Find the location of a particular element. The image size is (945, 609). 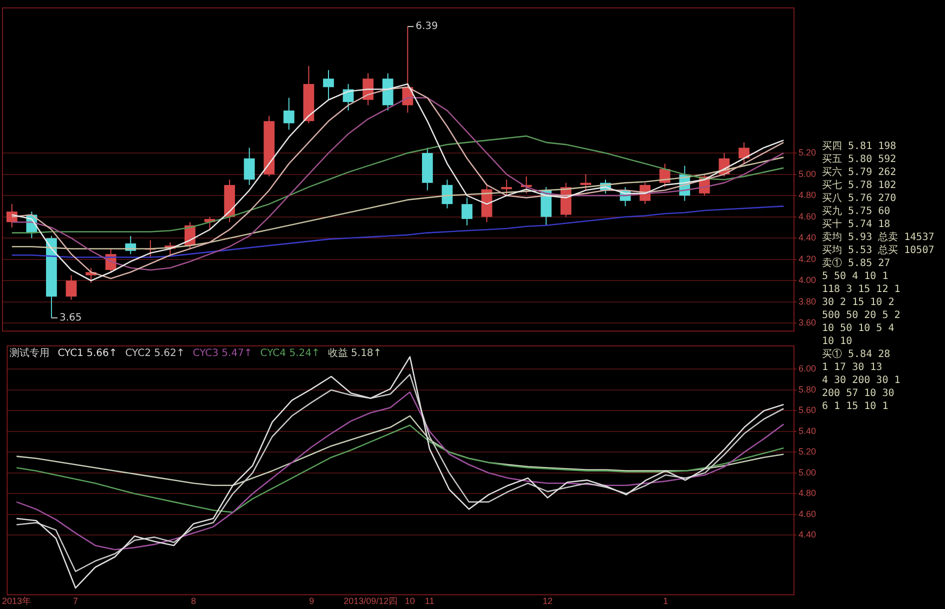

text: 买均 5.53 总买 10507 is located at coordinates (879, 250).